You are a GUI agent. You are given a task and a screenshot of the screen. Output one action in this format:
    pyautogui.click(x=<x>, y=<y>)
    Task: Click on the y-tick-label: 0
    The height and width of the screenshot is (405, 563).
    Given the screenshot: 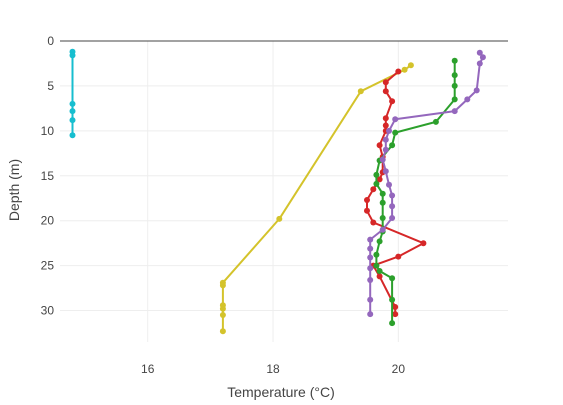 What is the action you would take?
    pyautogui.click(x=50, y=41)
    